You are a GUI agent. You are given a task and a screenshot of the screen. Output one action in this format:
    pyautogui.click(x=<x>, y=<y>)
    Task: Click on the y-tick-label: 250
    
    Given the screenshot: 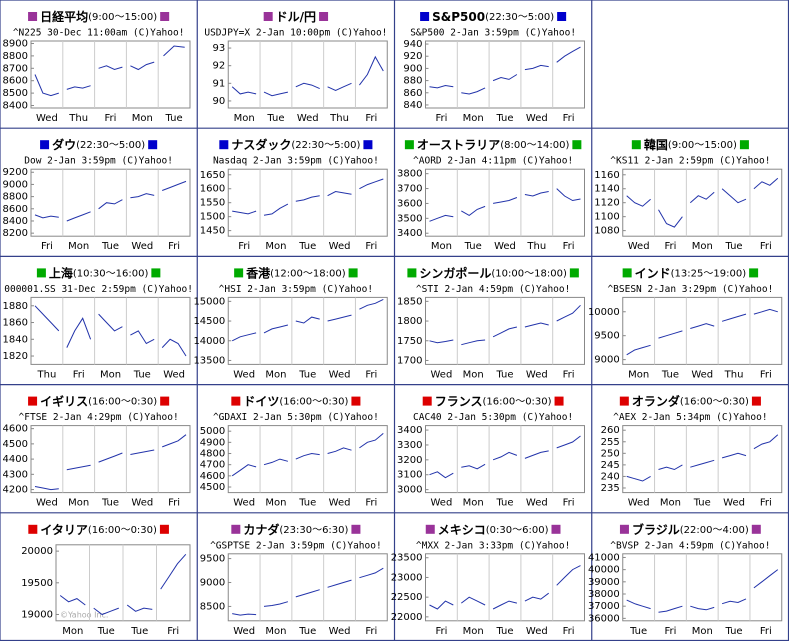 What is the action you would take?
    pyautogui.click(x=610, y=453)
    